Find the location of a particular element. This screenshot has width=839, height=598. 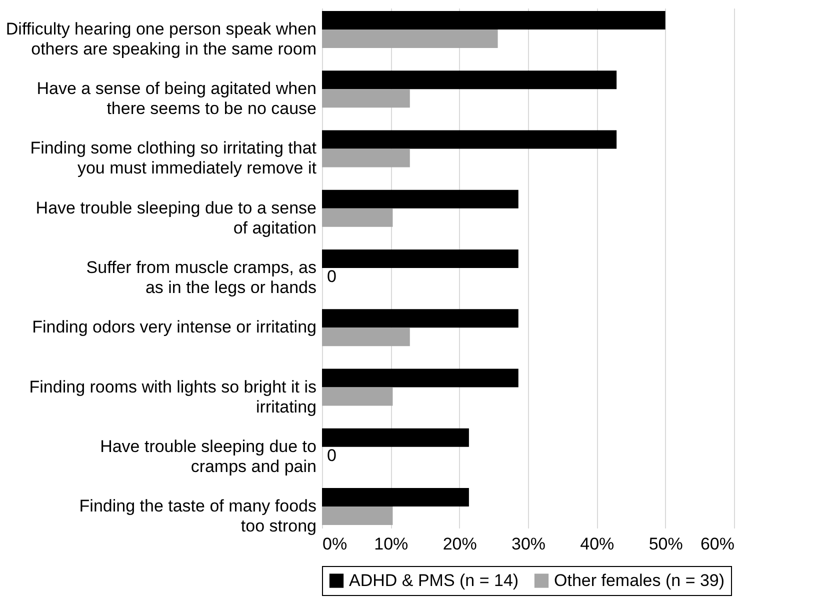

y-tick-label: Finding odors very intense or irritating is located at coordinates (174, 327).